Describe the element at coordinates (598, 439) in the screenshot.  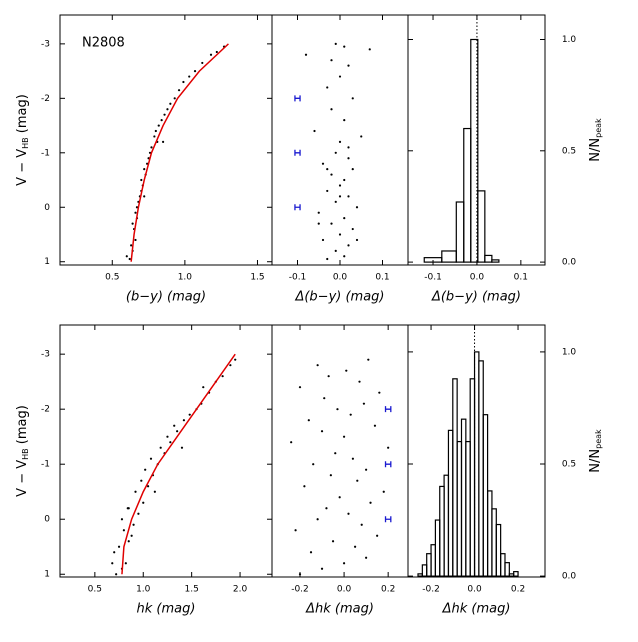
I see `y-label-subscript: peak` at that location.